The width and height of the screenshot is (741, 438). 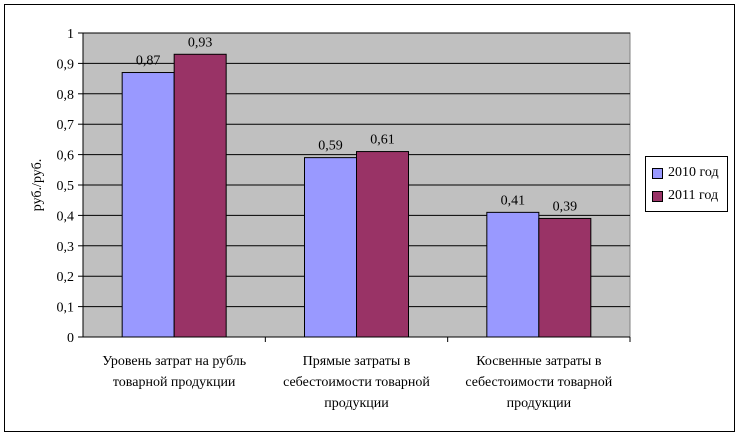 I want to click on y-axis-title: руб./руб., so click(x=37, y=185).